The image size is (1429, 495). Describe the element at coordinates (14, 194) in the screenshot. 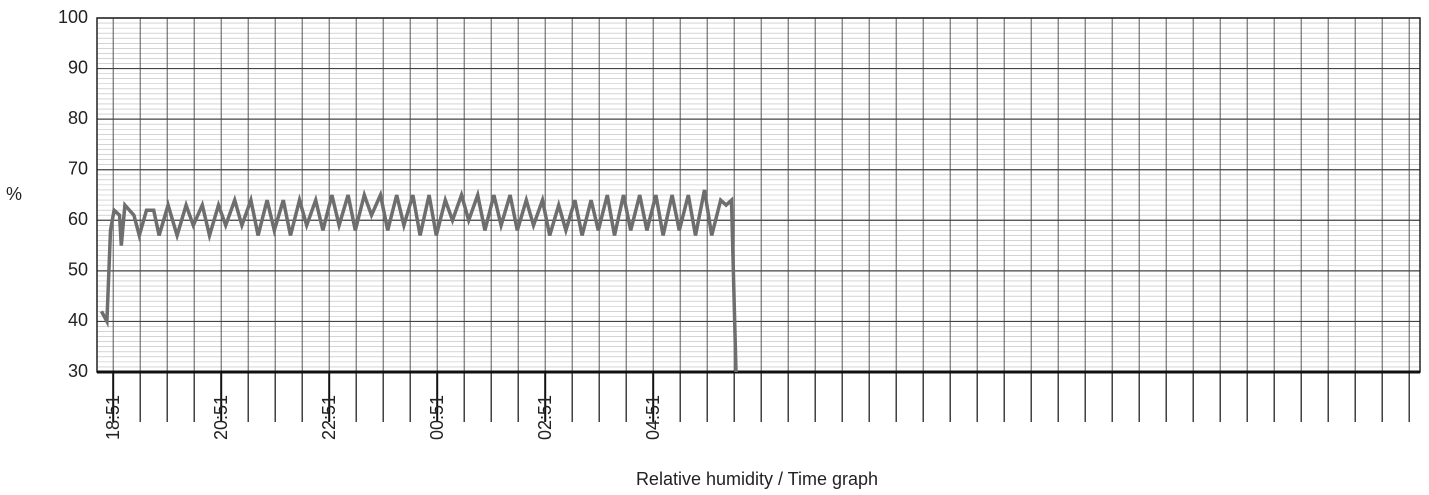

I see `y-axis-label: %` at that location.